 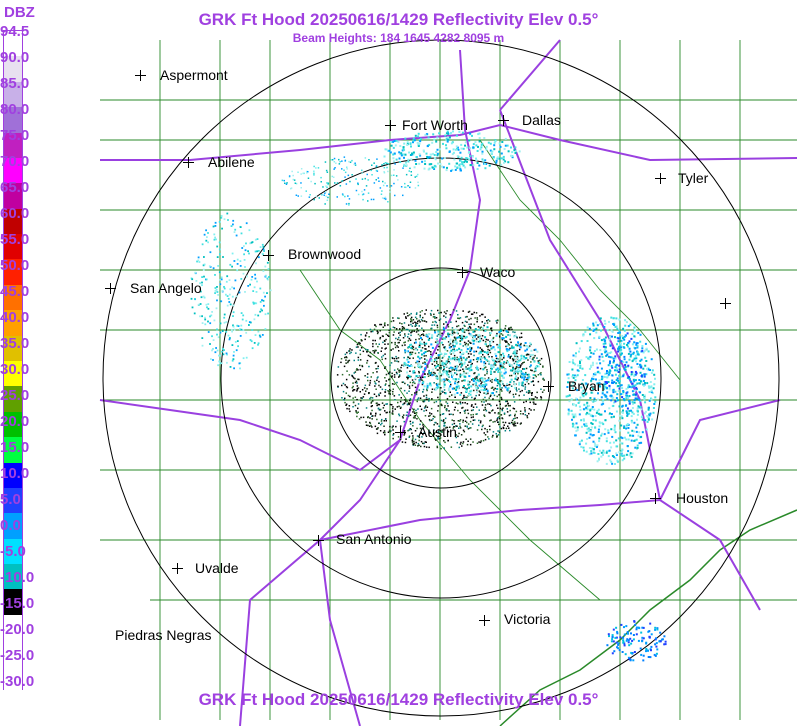 I want to click on legend-tick-label: 25.0, so click(x=15, y=395).